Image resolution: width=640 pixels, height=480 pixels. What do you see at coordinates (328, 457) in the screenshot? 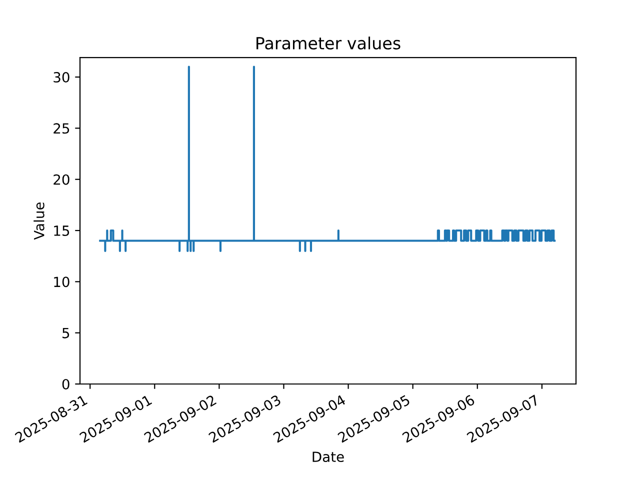
I see `x-axis-title: Date` at bounding box center [328, 457].